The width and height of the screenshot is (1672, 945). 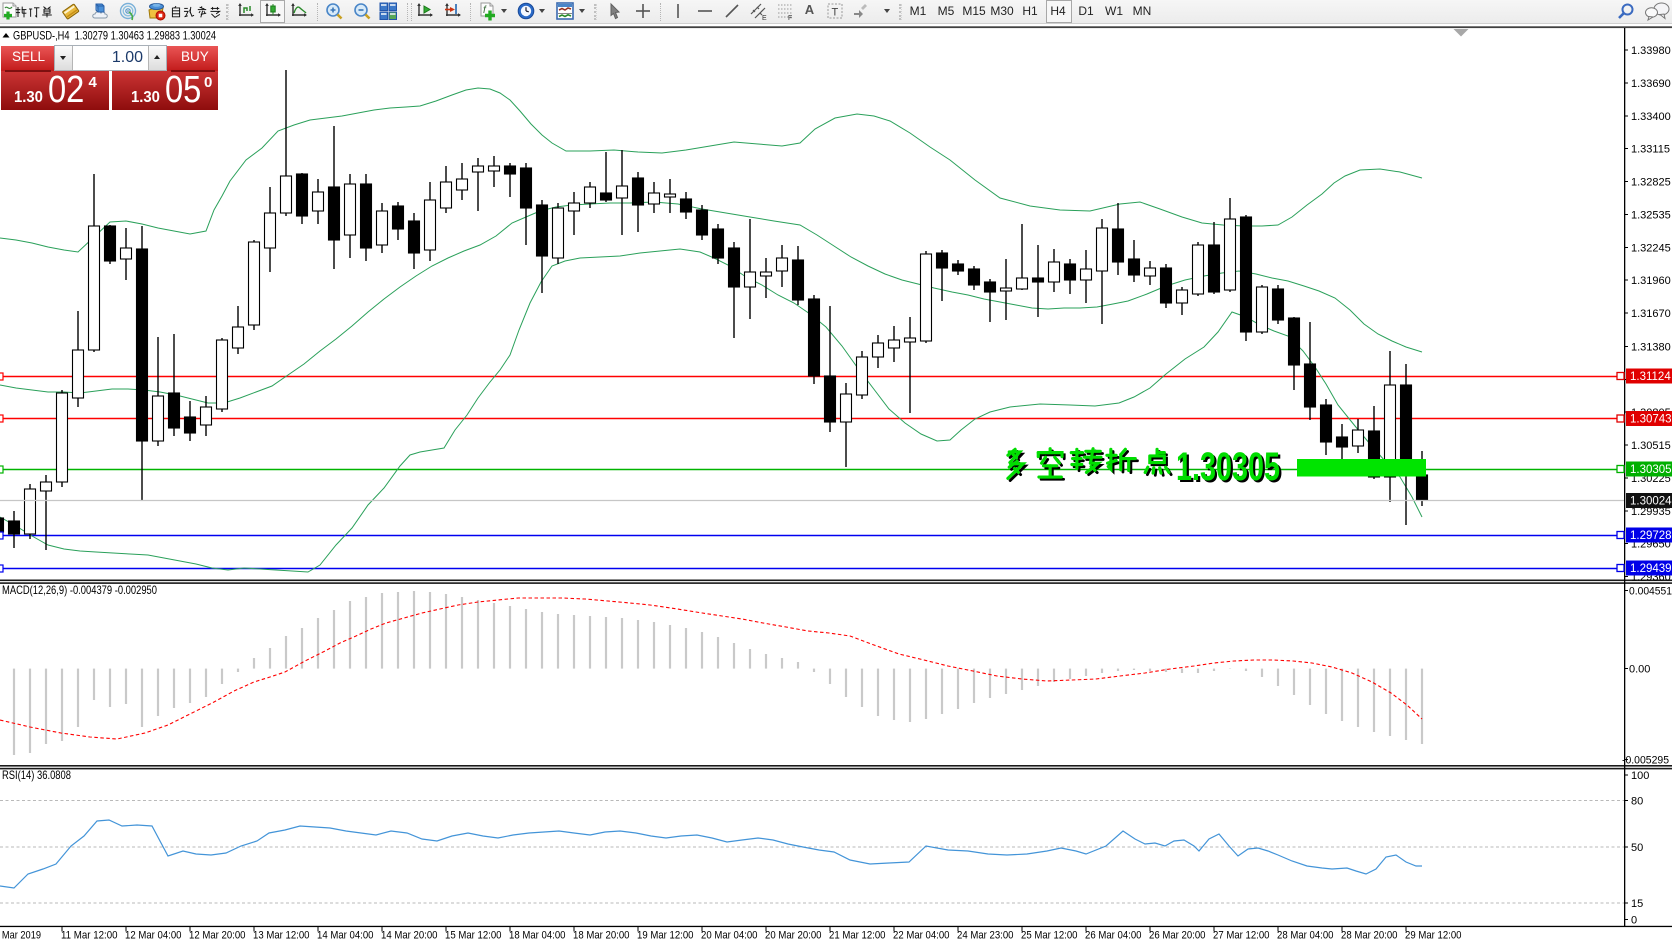 I want to click on svg-text: 13 Mar 12:00, so click(x=281, y=936).